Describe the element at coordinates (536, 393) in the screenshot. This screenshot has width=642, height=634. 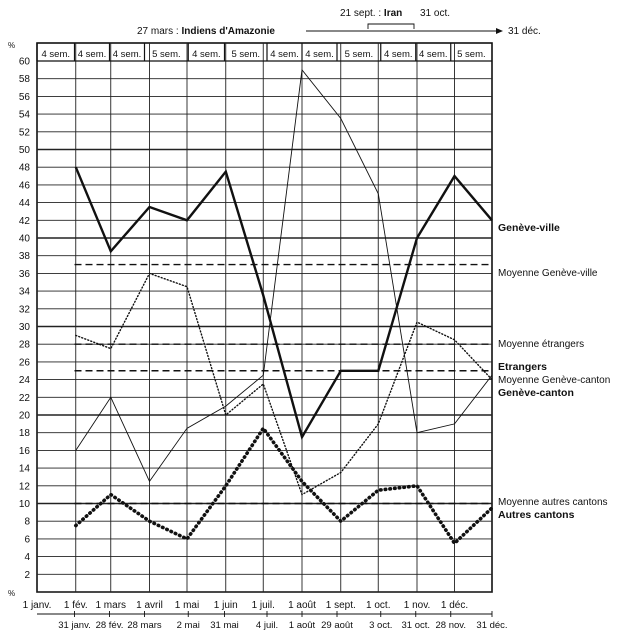
I see `series-label-geneve-canton: Genève-canton` at that location.